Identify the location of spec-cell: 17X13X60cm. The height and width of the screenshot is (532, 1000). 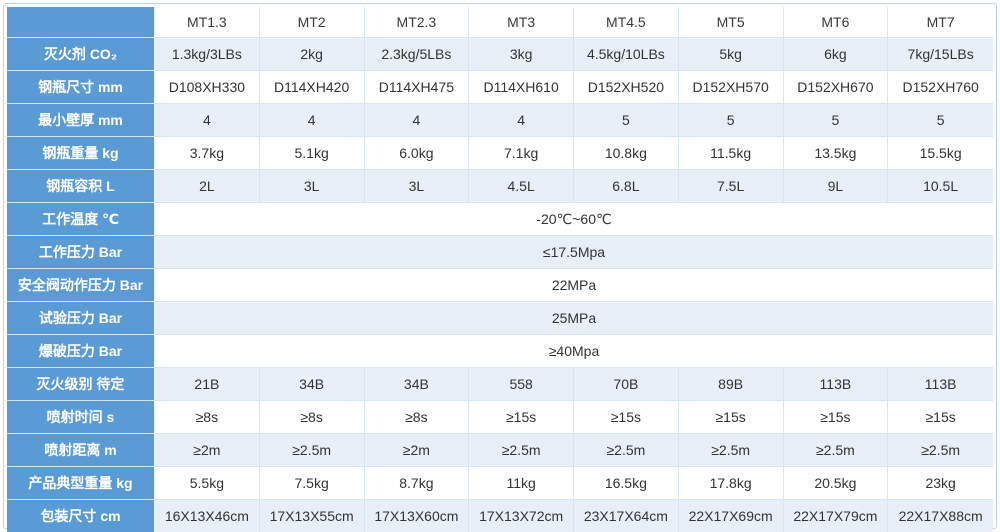
(417, 516).